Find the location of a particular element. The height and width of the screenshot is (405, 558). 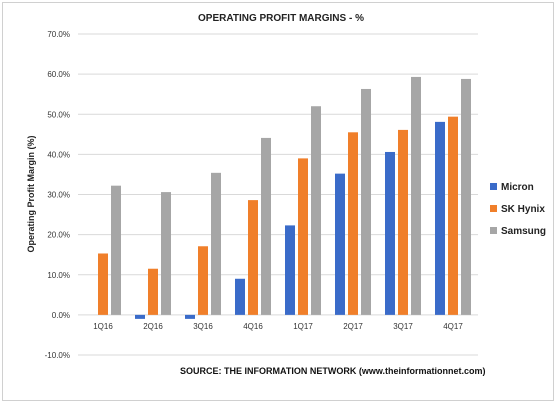

chart-title: OPERATING PROFIT MARGINS - % is located at coordinates (281, 18).